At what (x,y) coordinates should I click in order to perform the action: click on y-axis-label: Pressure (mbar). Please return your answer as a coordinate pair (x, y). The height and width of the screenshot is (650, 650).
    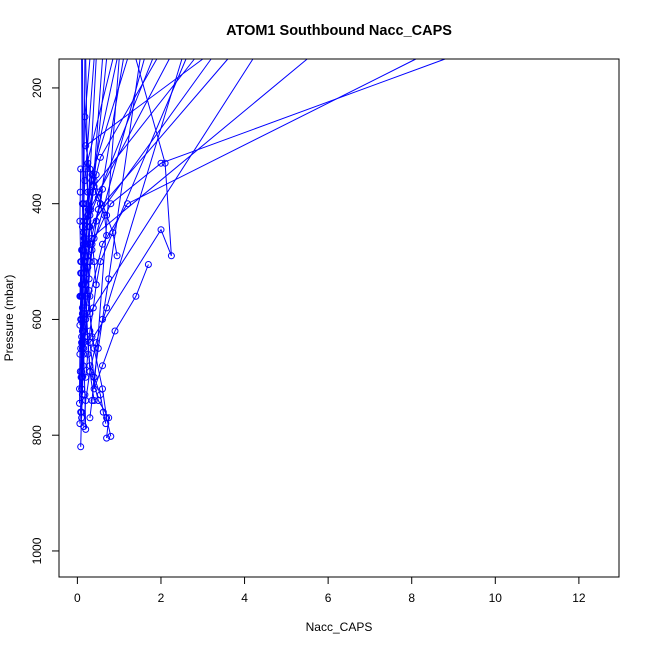
    Looking at the image, I should click on (9, 318).